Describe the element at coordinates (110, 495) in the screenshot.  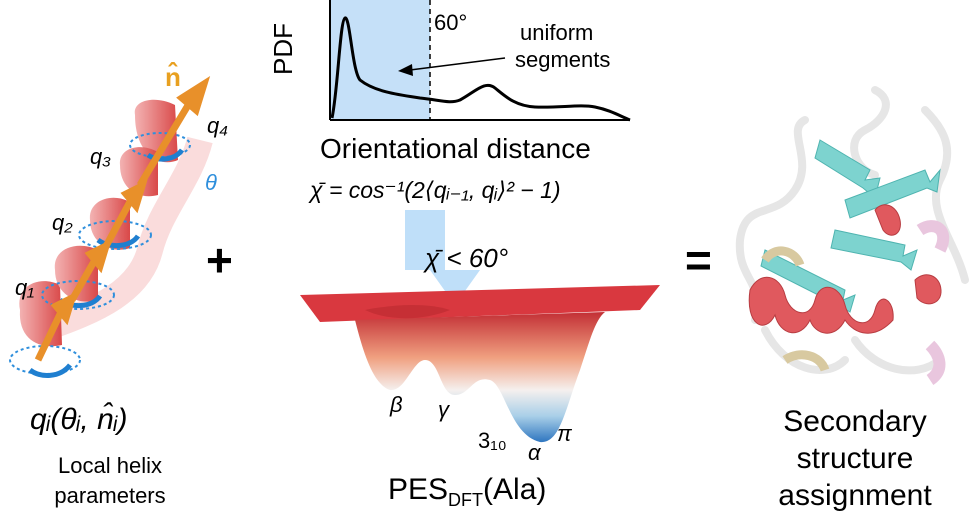
I see `local-helix-caption-line2: parameters` at that location.